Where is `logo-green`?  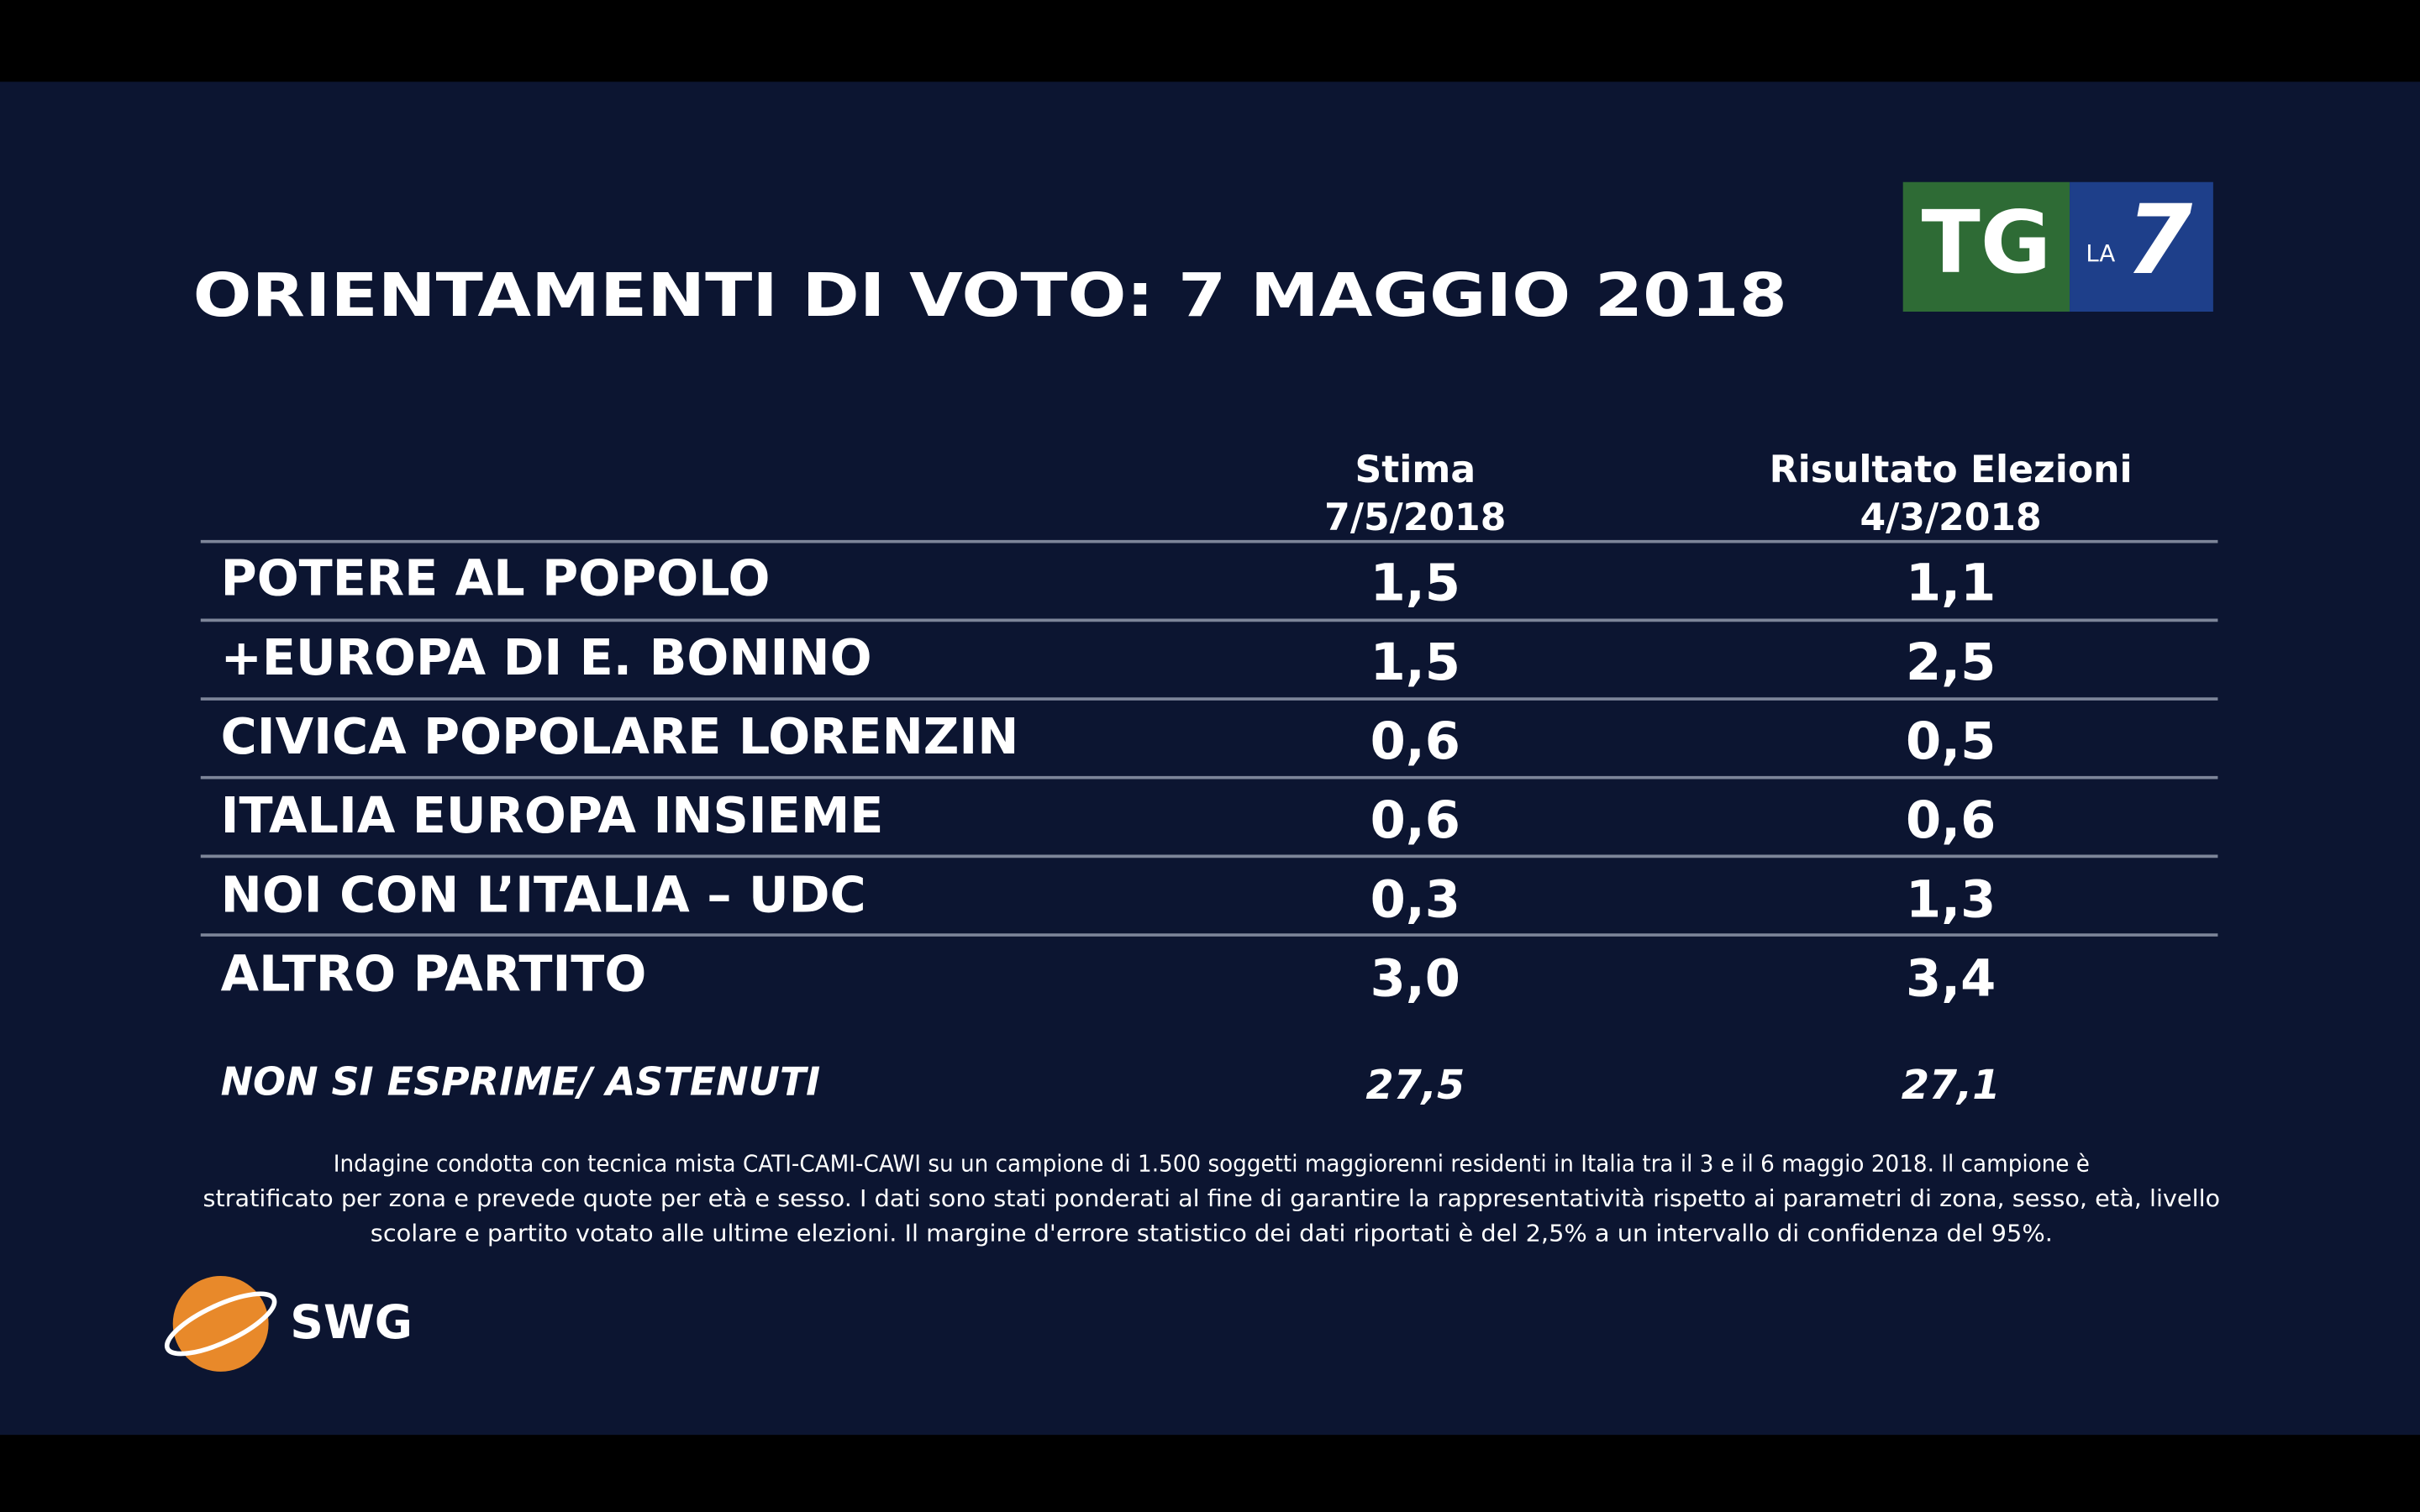 logo-green is located at coordinates (1986, 246).